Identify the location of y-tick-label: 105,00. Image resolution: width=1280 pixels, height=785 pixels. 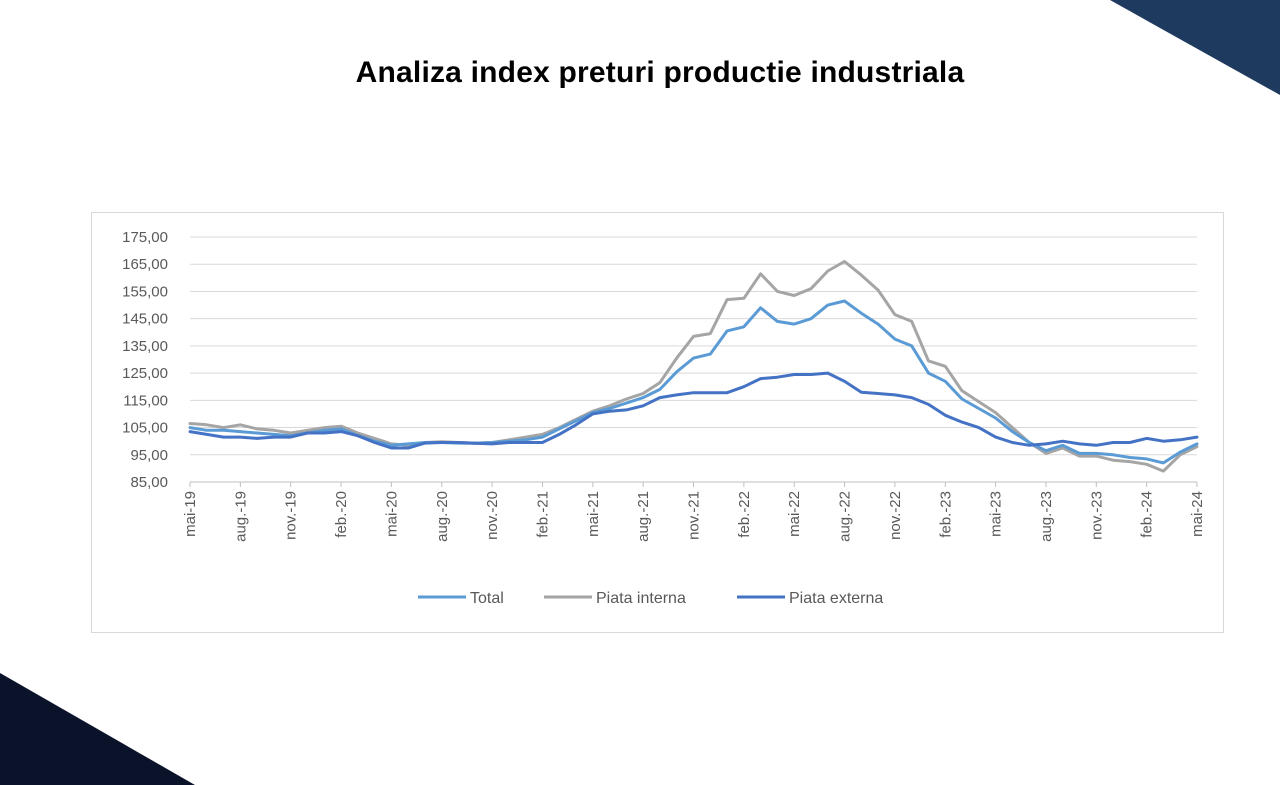
(145, 428).